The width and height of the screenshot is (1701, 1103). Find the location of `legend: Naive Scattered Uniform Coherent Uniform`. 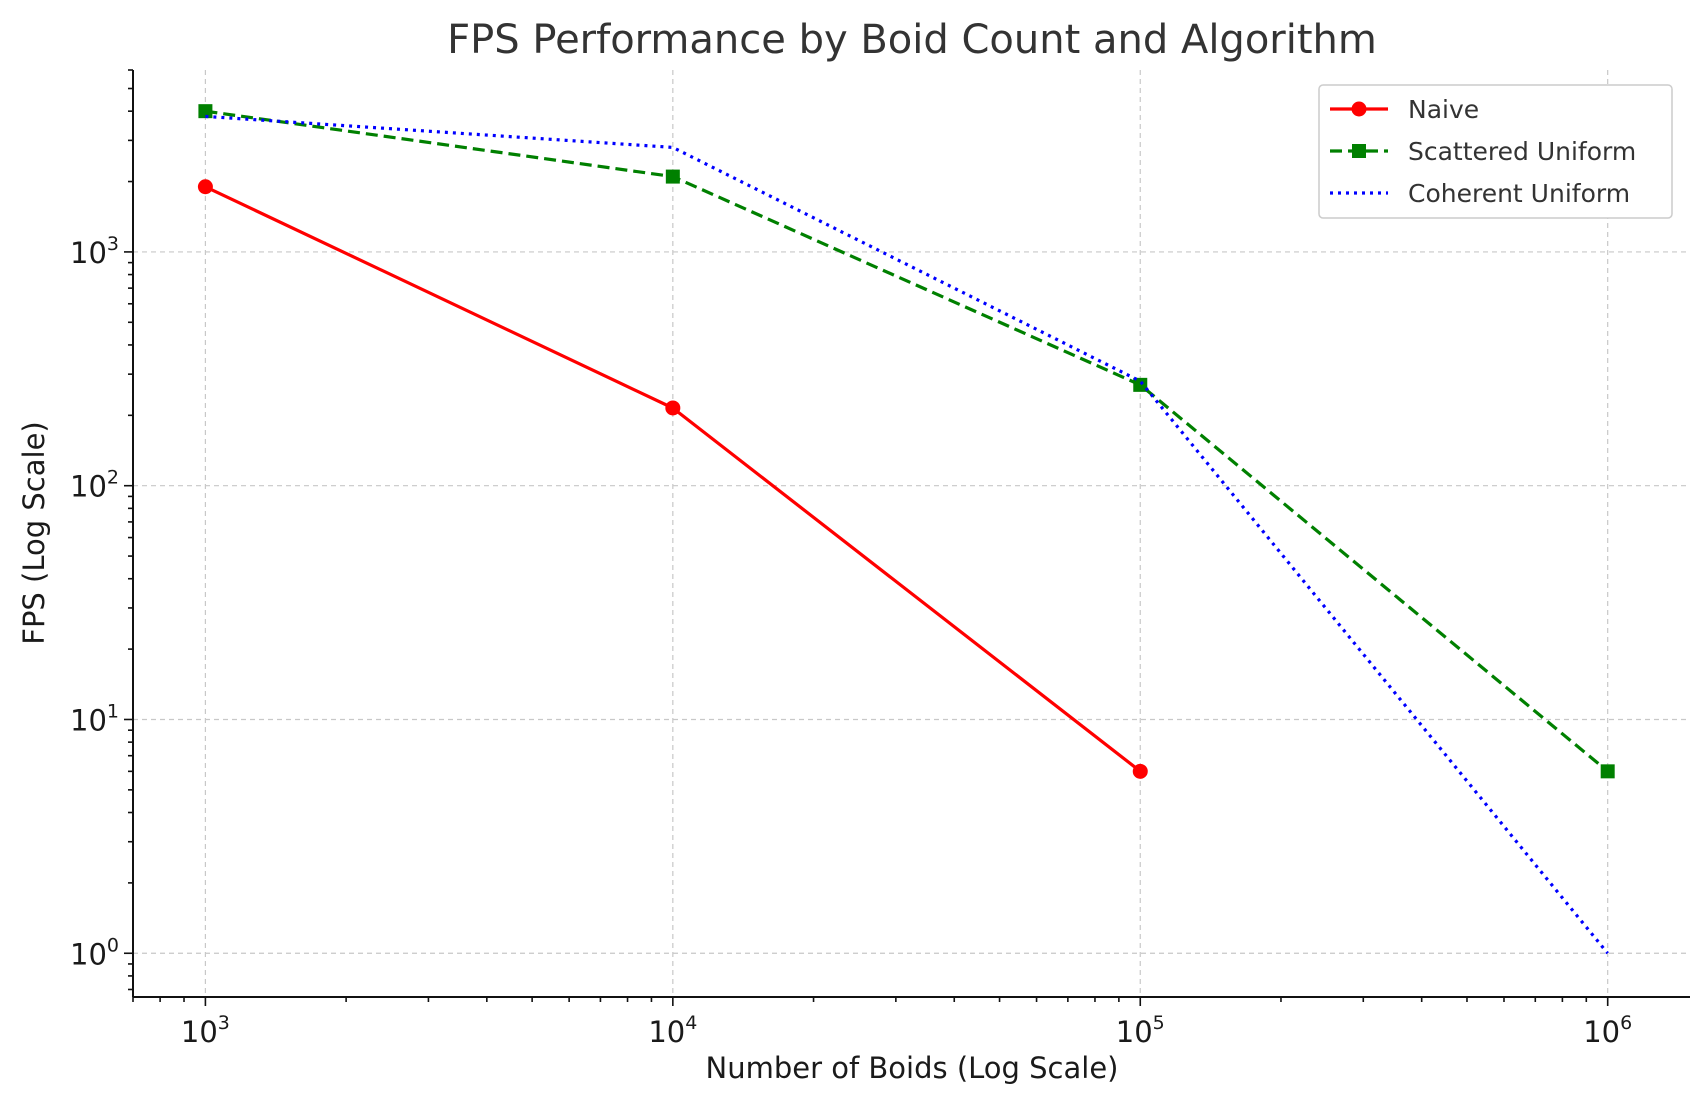

legend: Naive Scattered Uniform Coherent Uniform is located at coordinates (1495, 151).